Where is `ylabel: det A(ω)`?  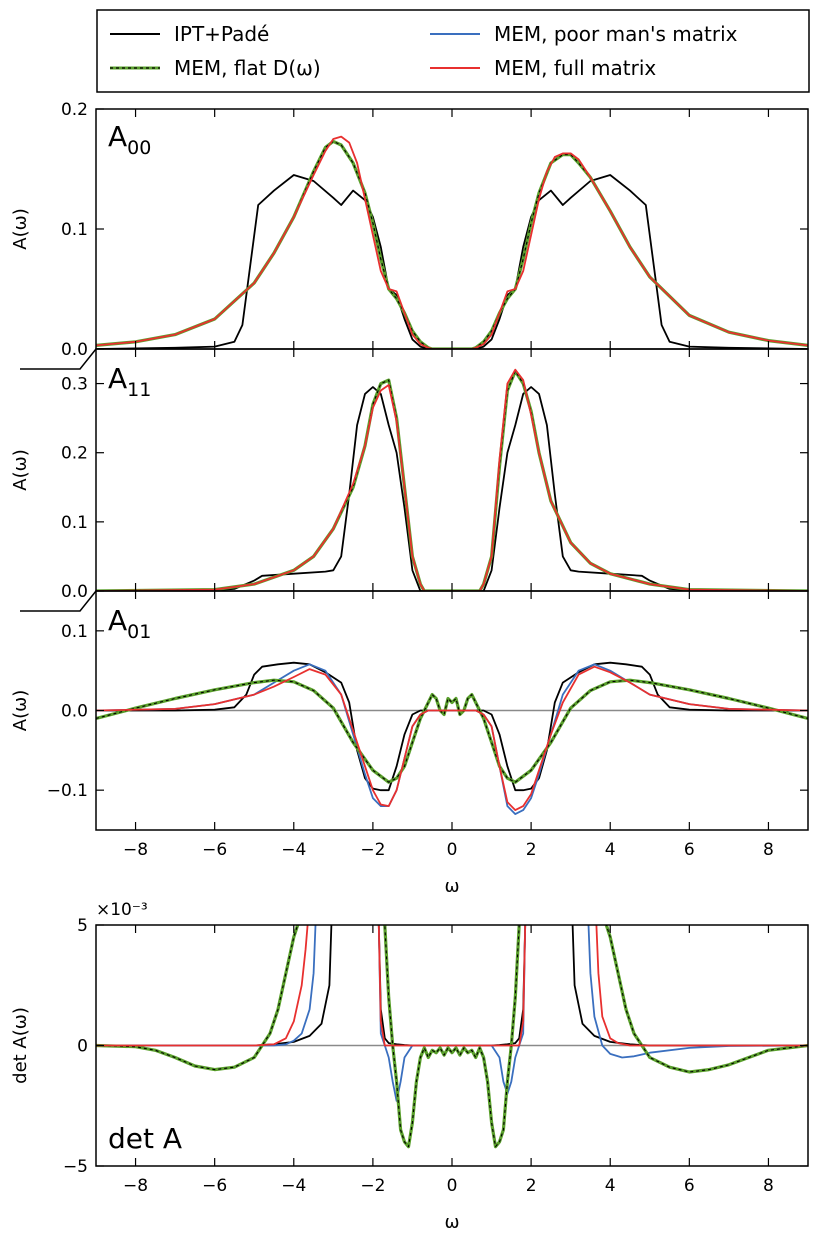 ylabel: det A(ω) is located at coordinates (20, 1045).